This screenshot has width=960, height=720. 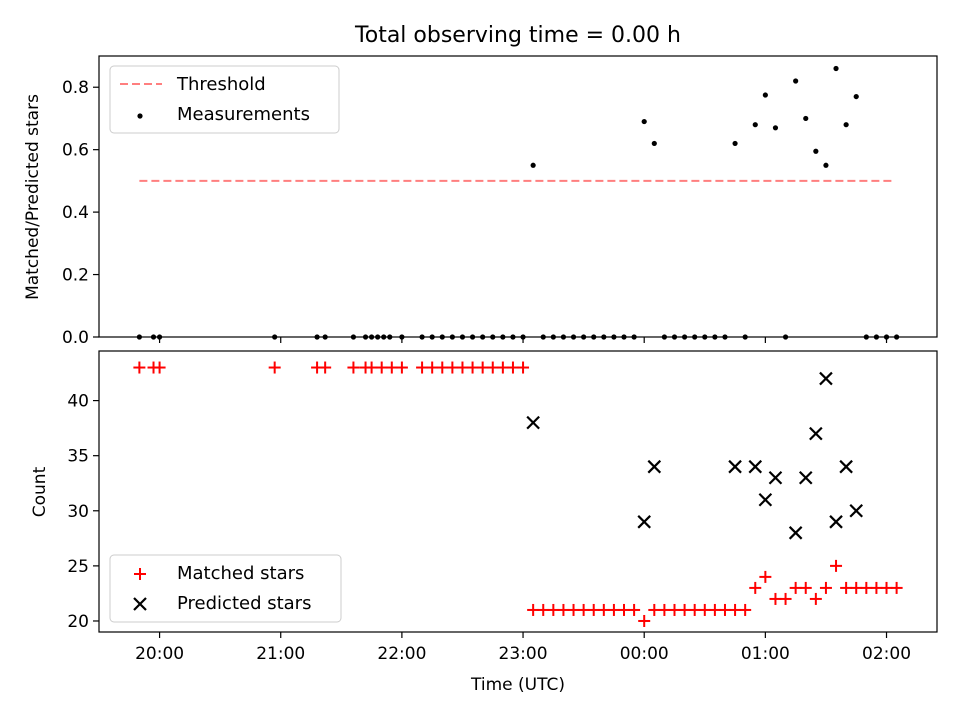 I want to click on y-tick-label: 0.6, so click(x=75, y=151).